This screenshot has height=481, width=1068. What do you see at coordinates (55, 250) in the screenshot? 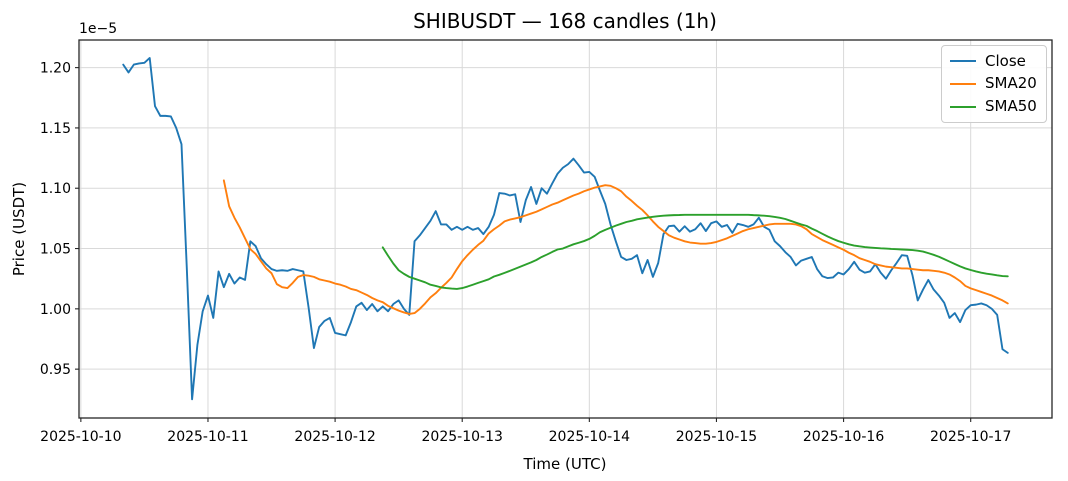
I see `y-tick-label: 1.05` at bounding box center [55, 250].